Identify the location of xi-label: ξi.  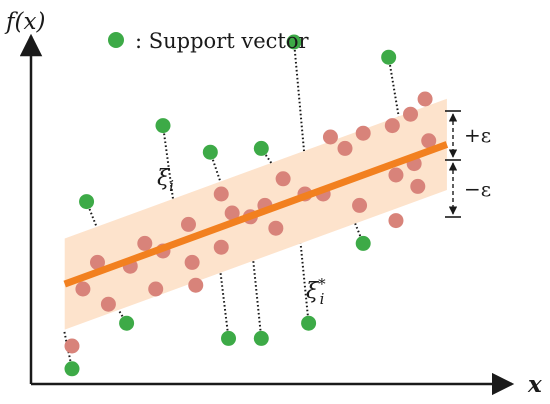
(165, 180).